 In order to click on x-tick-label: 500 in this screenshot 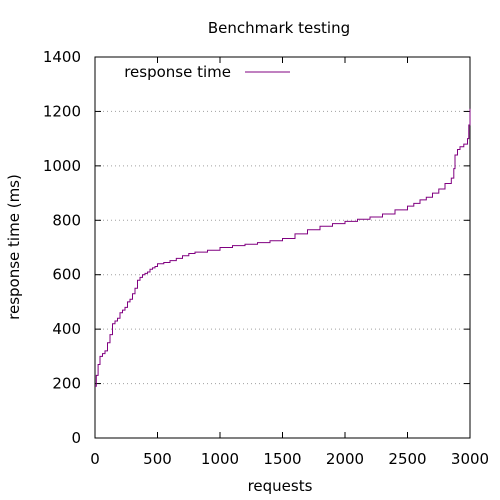, I will do `click(157, 459)`.